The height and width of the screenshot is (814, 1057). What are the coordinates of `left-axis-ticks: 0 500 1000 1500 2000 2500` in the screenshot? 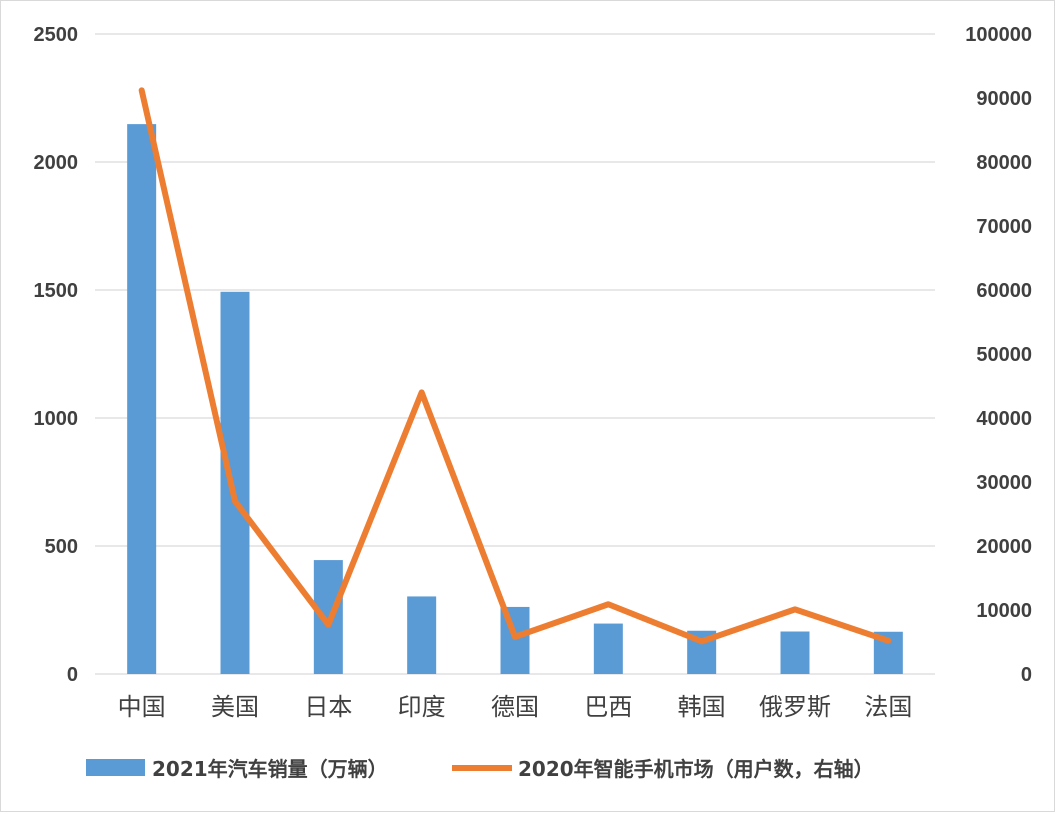 It's located at (56, 355).